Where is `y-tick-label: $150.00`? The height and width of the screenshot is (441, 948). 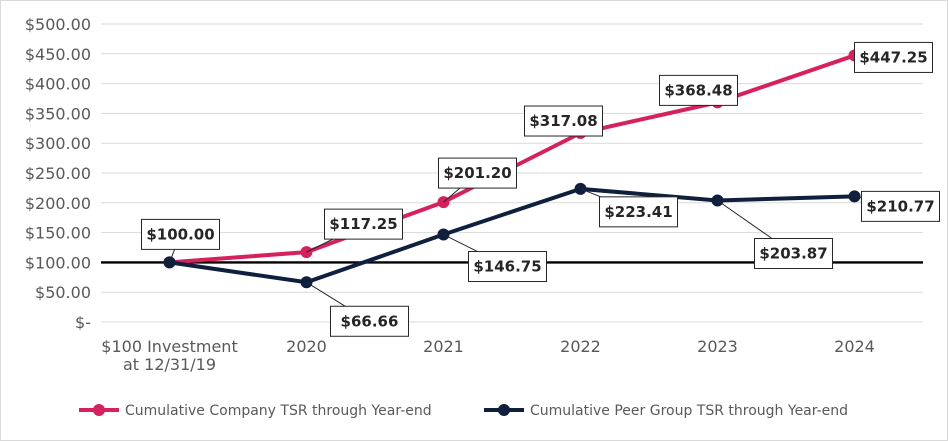 y-tick-label: $150.00 is located at coordinates (58, 233).